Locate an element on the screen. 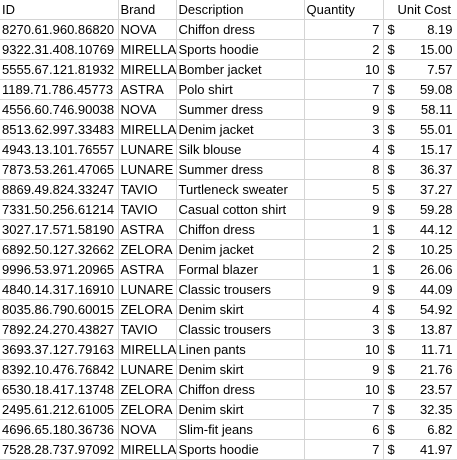  cell-id: 8392.10.476.76842 is located at coordinates (59, 369).